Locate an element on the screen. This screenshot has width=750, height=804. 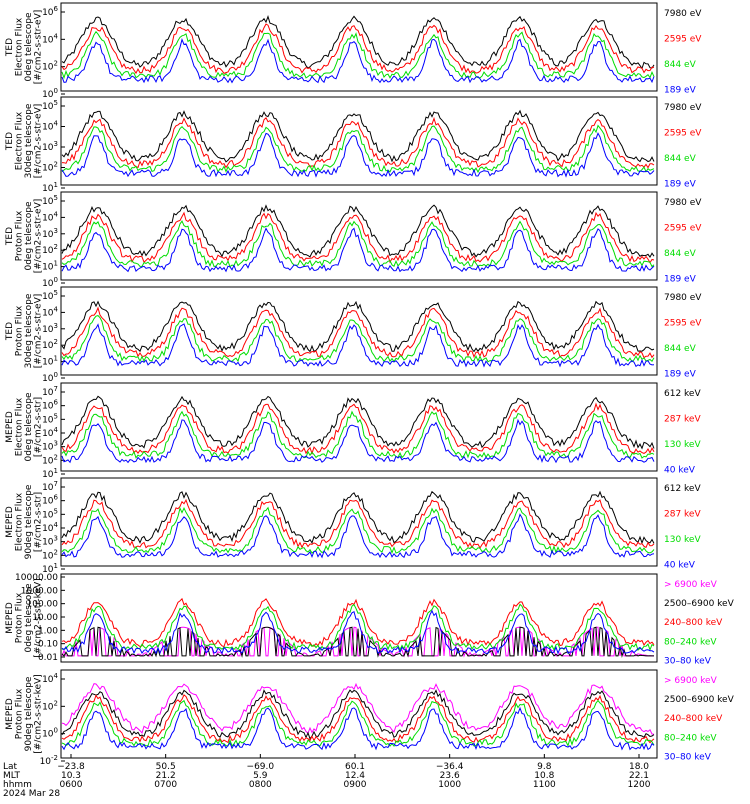
tick-mlt: 12.4 is located at coordinates (355, 776).